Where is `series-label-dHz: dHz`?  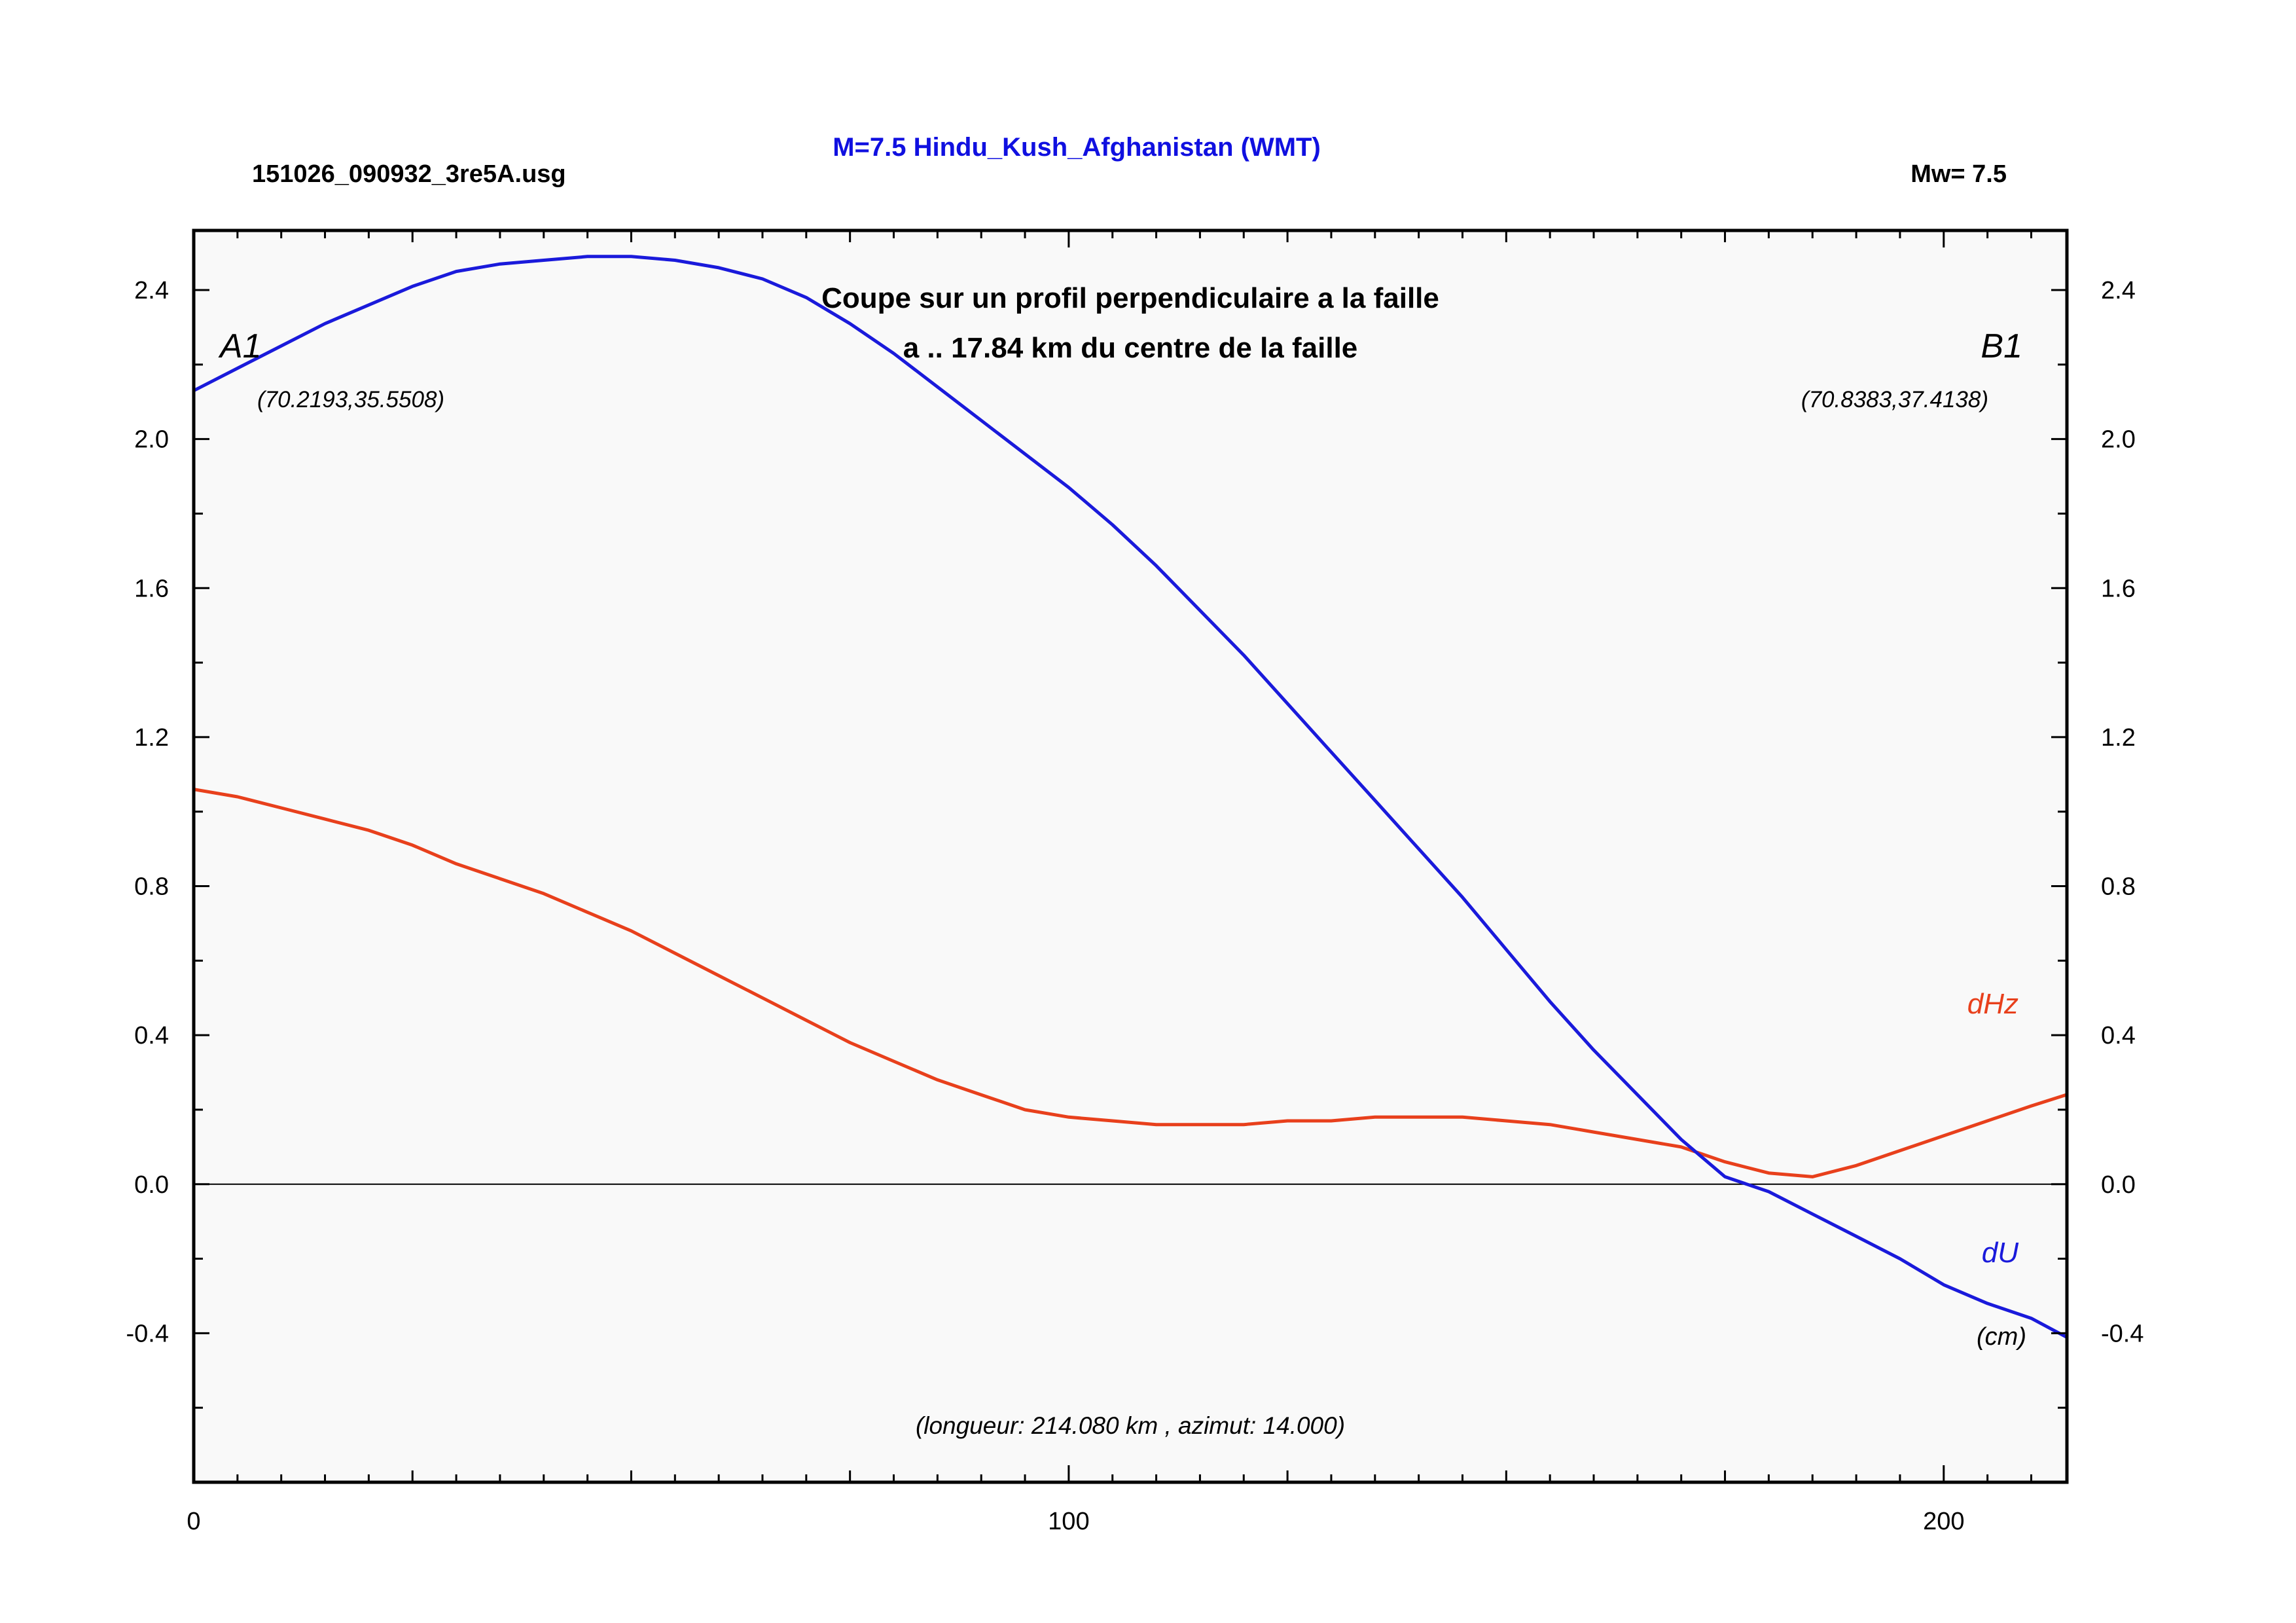
series-label-dHz: dHz is located at coordinates (1992, 1004).